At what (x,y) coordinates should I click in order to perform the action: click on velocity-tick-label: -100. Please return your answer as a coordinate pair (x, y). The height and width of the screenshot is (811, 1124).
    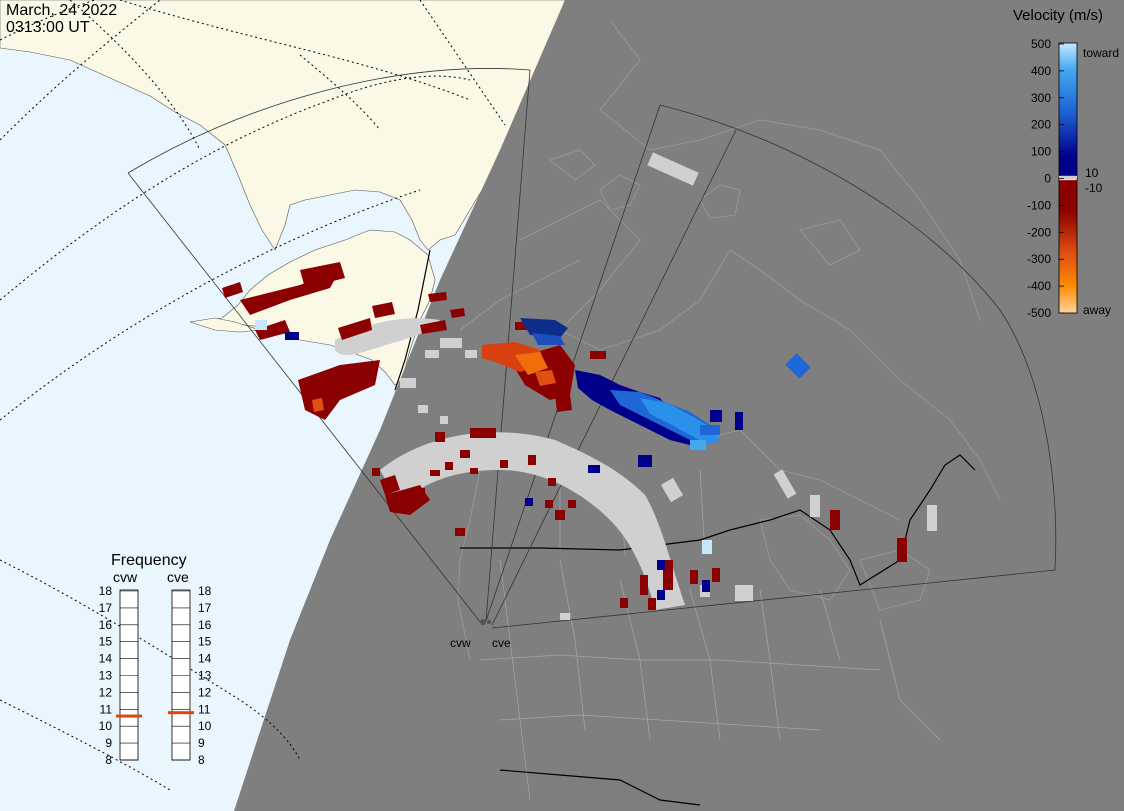
    Looking at the image, I should click on (1039, 205).